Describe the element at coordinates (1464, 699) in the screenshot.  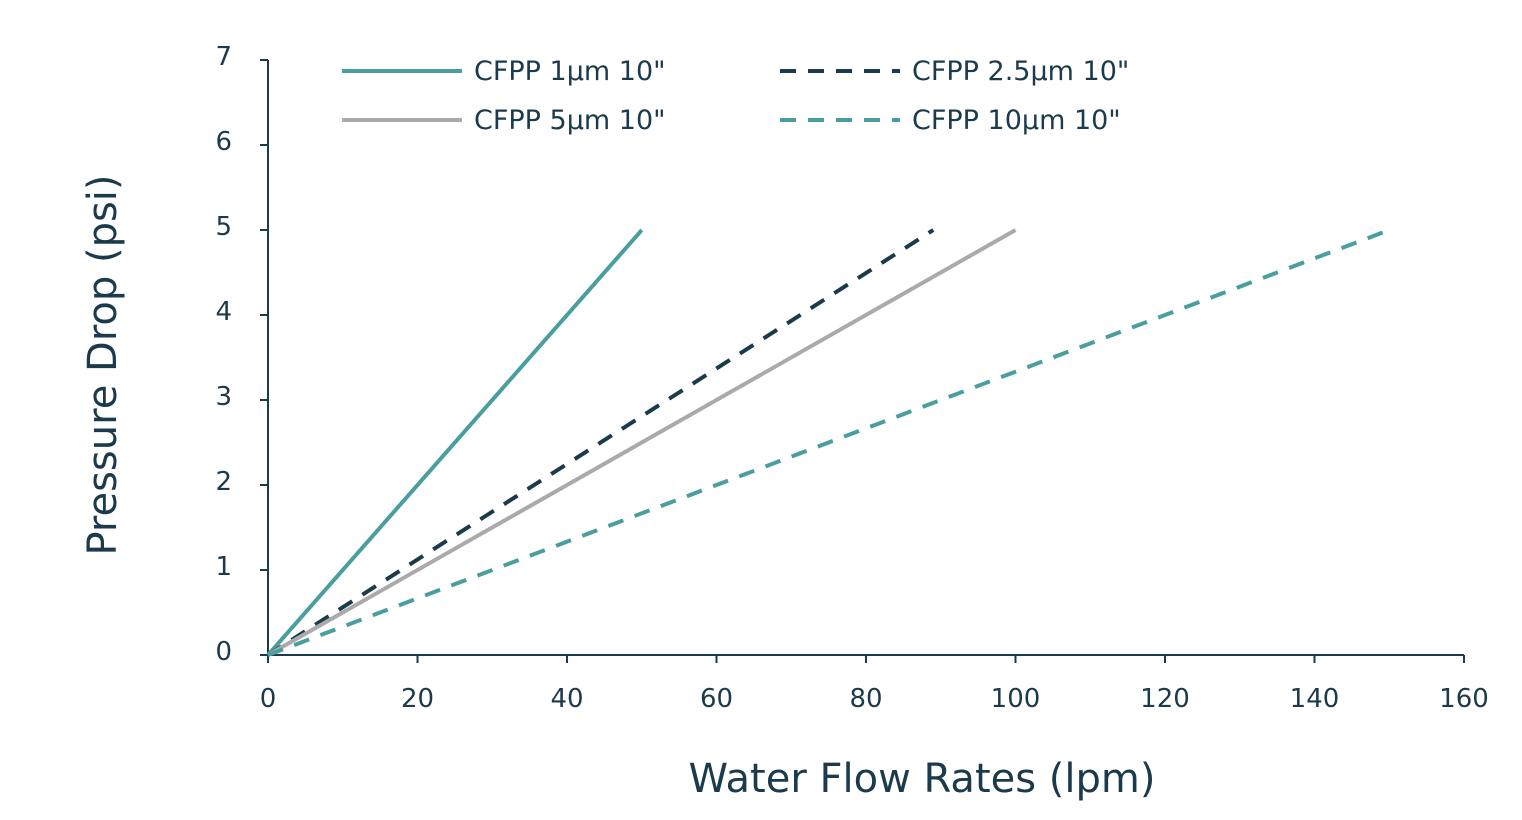
I see `x-tick-label: 160` at that location.